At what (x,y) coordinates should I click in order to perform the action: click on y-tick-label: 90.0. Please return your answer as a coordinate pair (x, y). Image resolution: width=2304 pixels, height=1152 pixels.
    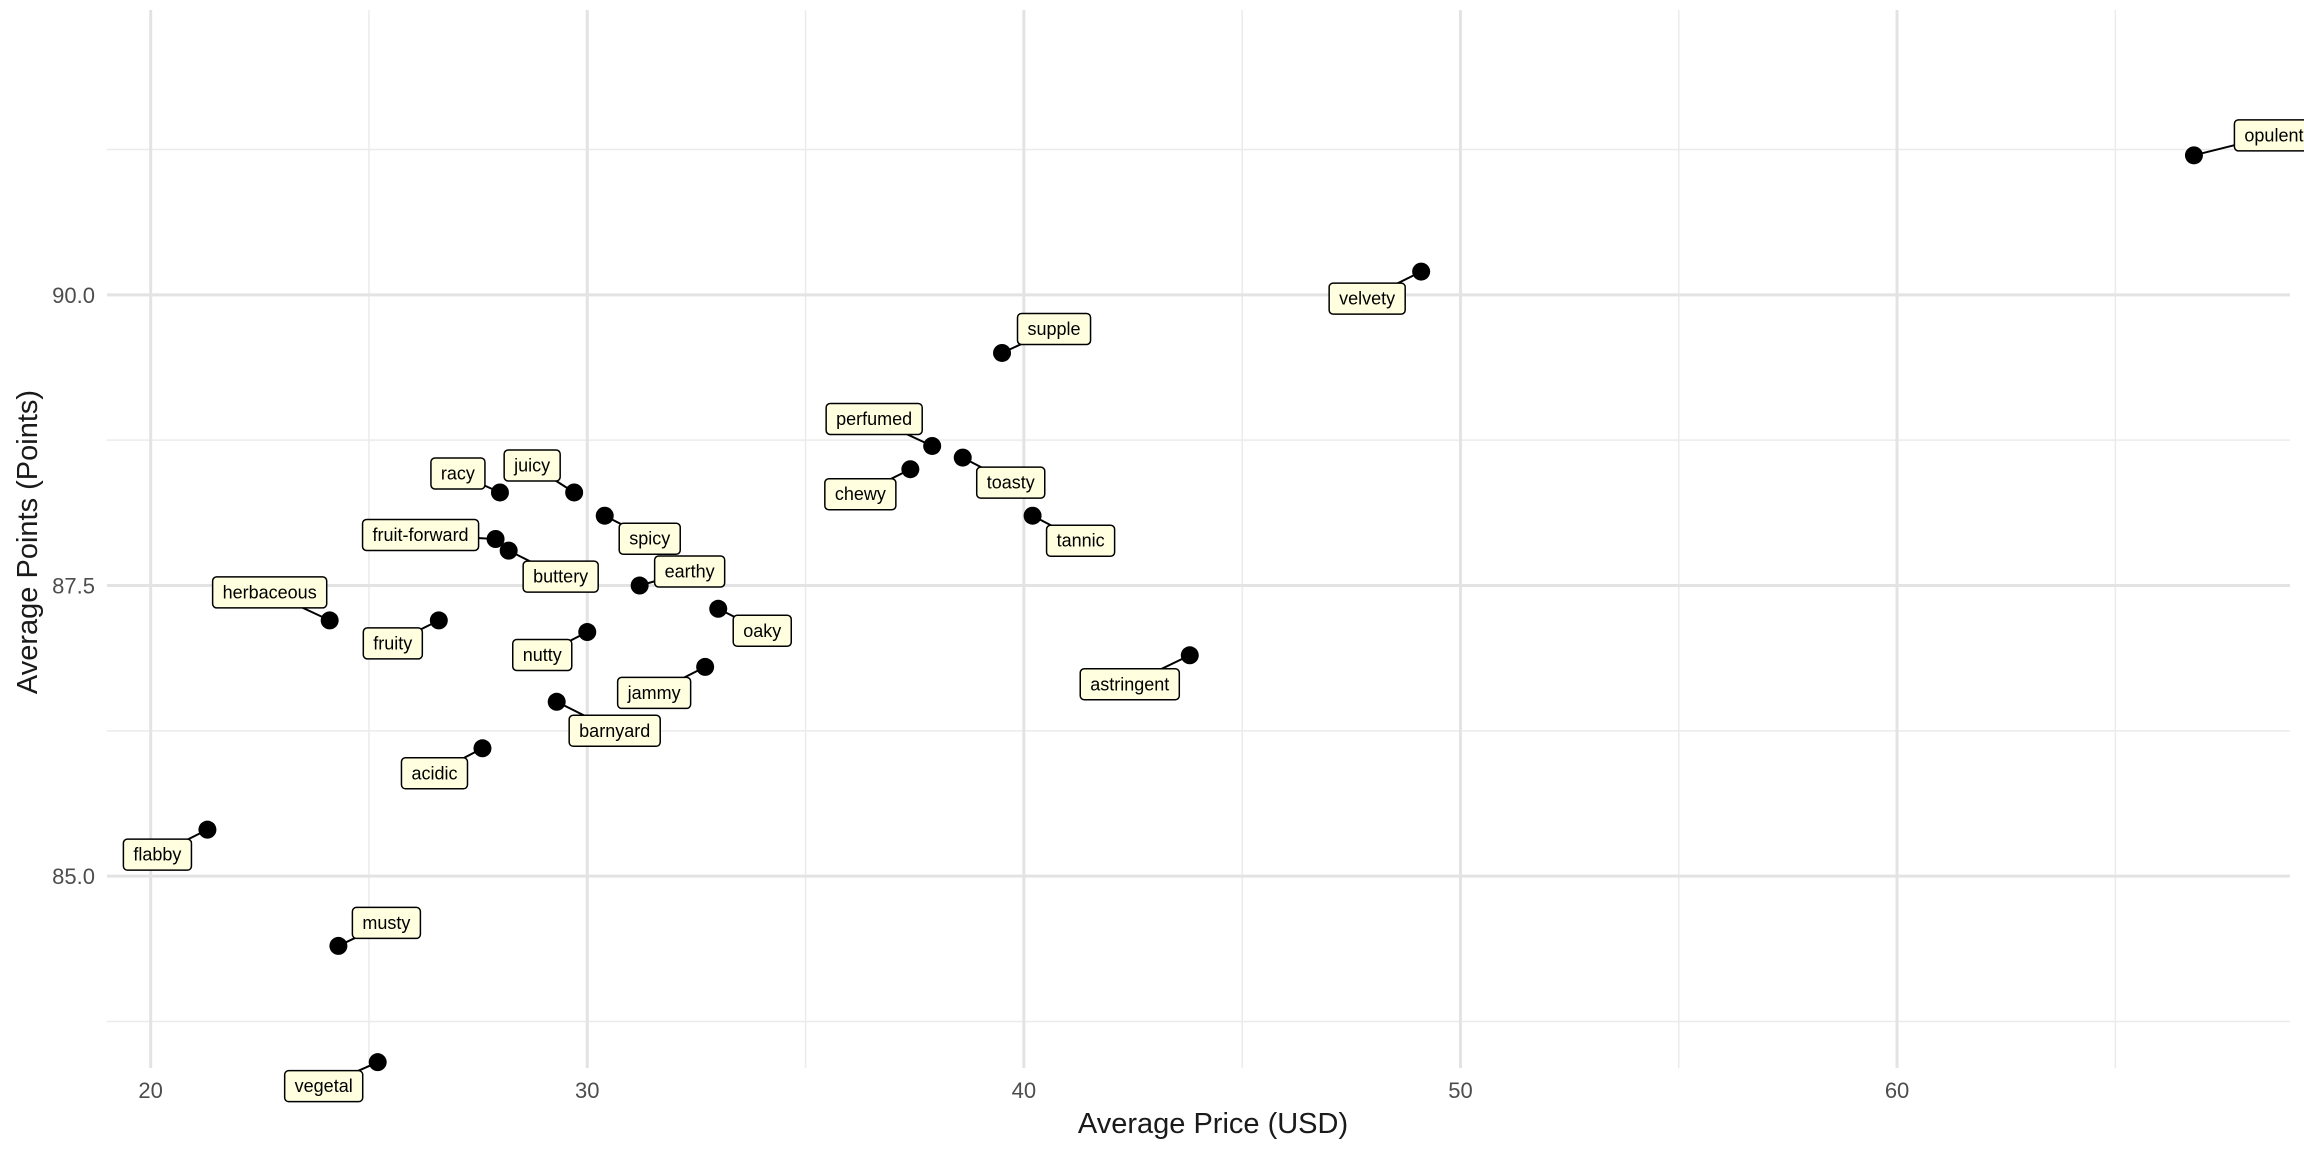
    Looking at the image, I should click on (73, 295).